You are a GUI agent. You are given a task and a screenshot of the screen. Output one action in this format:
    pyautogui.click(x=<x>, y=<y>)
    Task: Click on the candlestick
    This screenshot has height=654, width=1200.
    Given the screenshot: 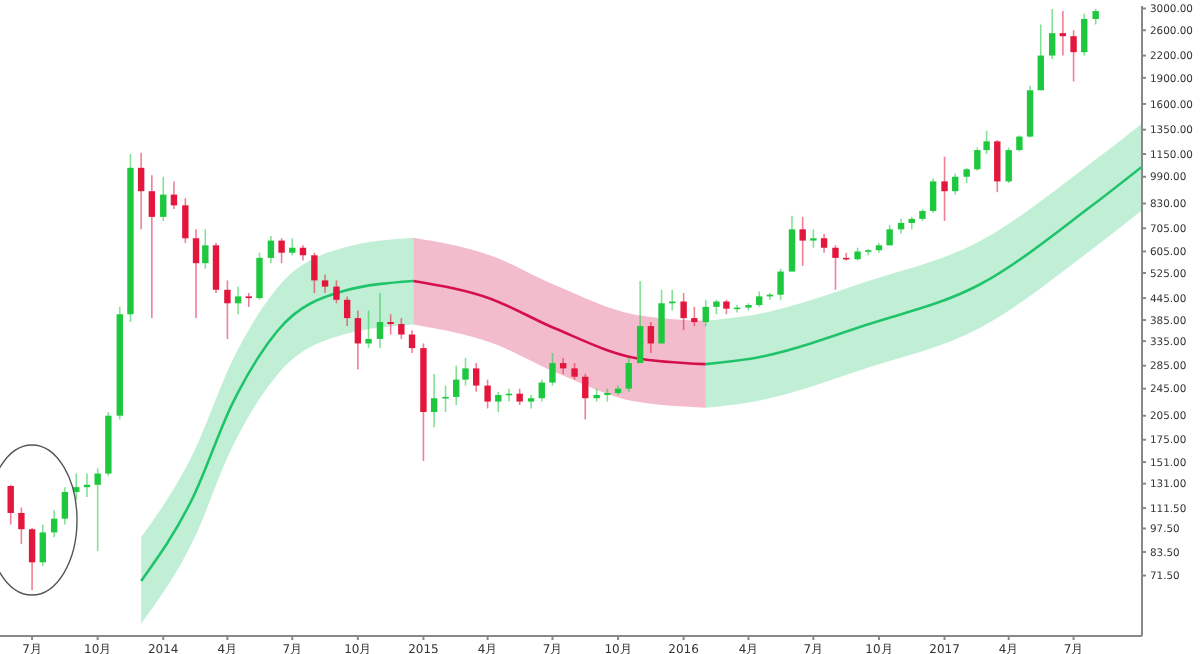 What is the action you would take?
    pyautogui.click(x=248, y=300)
    